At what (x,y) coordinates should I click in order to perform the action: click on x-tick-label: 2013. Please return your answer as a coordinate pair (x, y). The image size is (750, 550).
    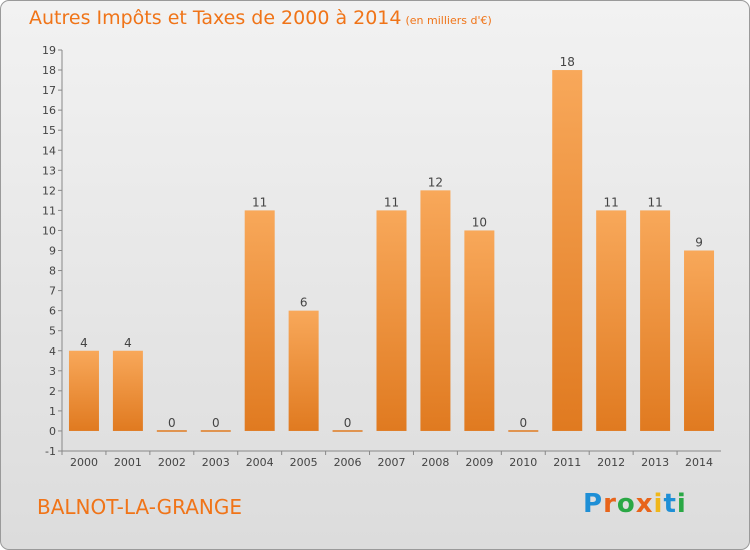
    Looking at the image, I should click on (655, 462).